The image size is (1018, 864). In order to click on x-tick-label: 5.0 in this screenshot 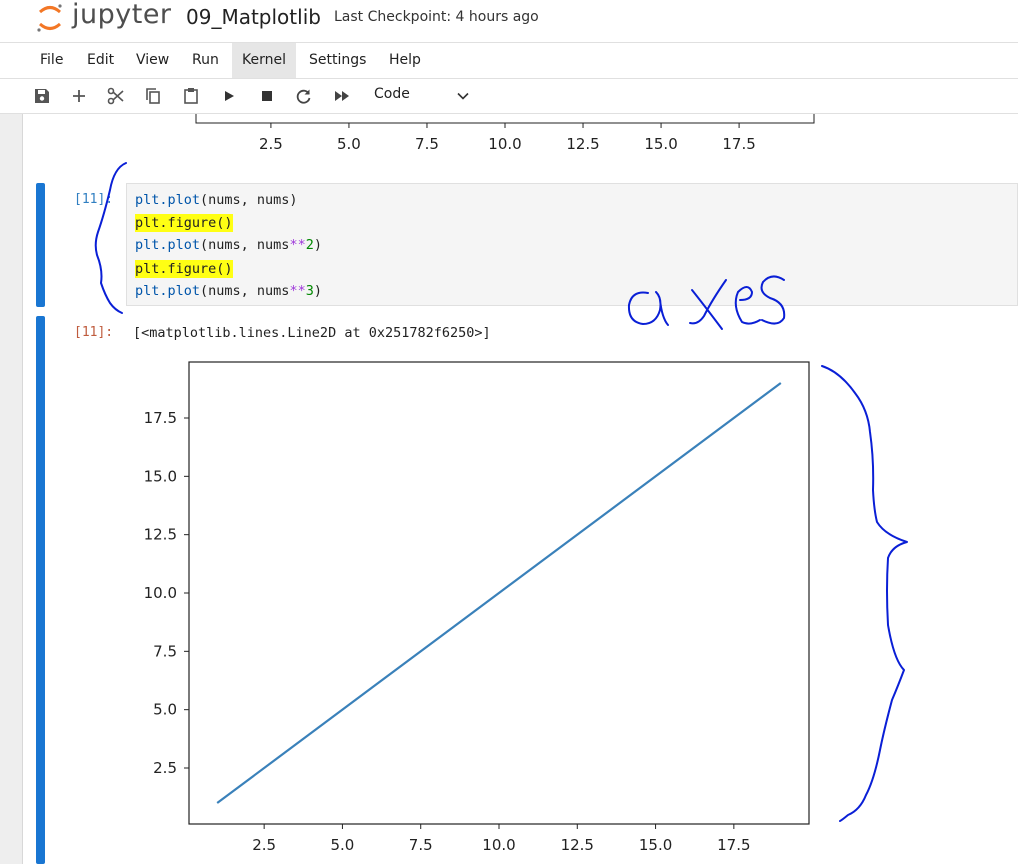, I will do `click(343, 845)`.